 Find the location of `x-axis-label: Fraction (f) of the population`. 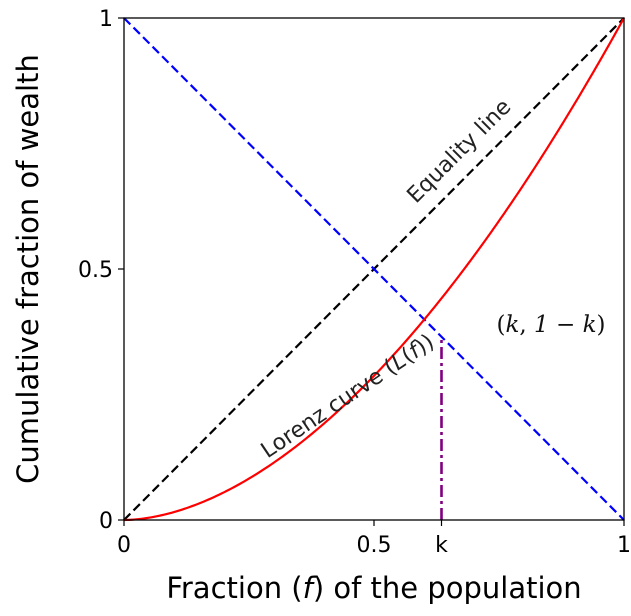

x-axis-label: Fraction (f) of the population is located at coordinates (373, 588).